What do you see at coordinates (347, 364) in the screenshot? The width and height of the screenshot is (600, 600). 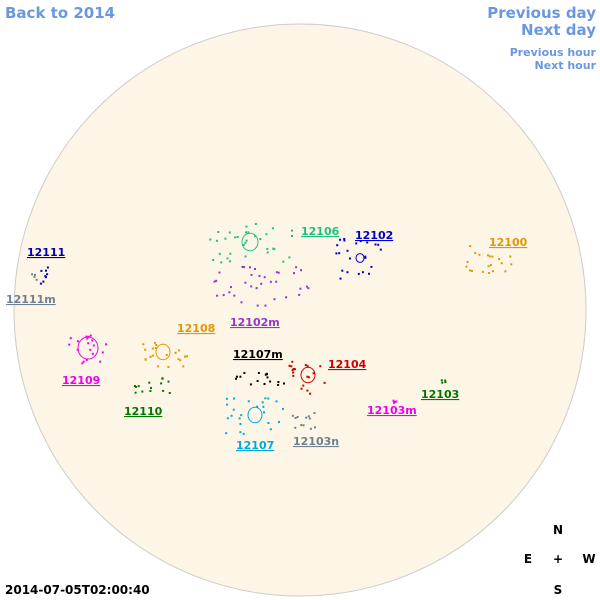 I see `region-label: 12104` at bounding box center [347, 364].